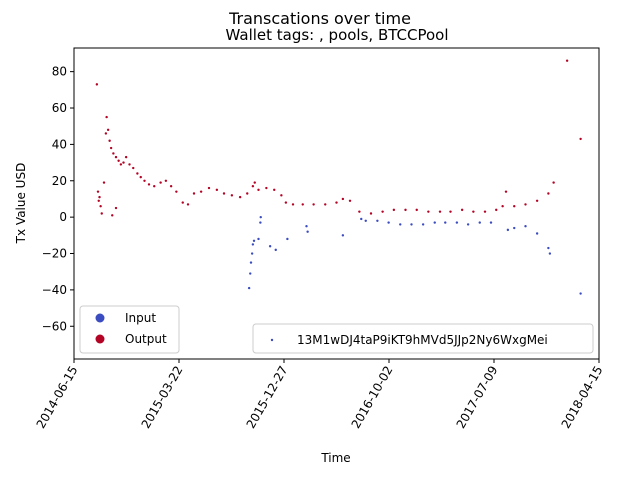 The height and width of the screenshot is (480, 640). What do you see at coordinates (58, 199) in the screenshot?
I see `y-axis: −60 −40 −20 0 20 40 60 80` at bounding box center [58, 199].